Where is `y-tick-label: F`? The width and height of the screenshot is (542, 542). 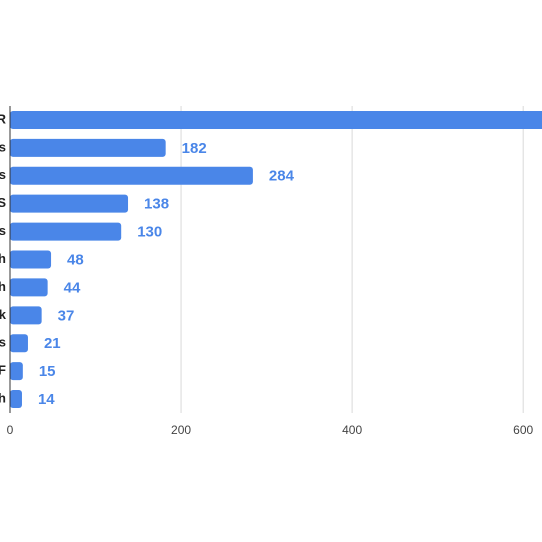 y-tick-label: F is located at coordinates (3, 370).